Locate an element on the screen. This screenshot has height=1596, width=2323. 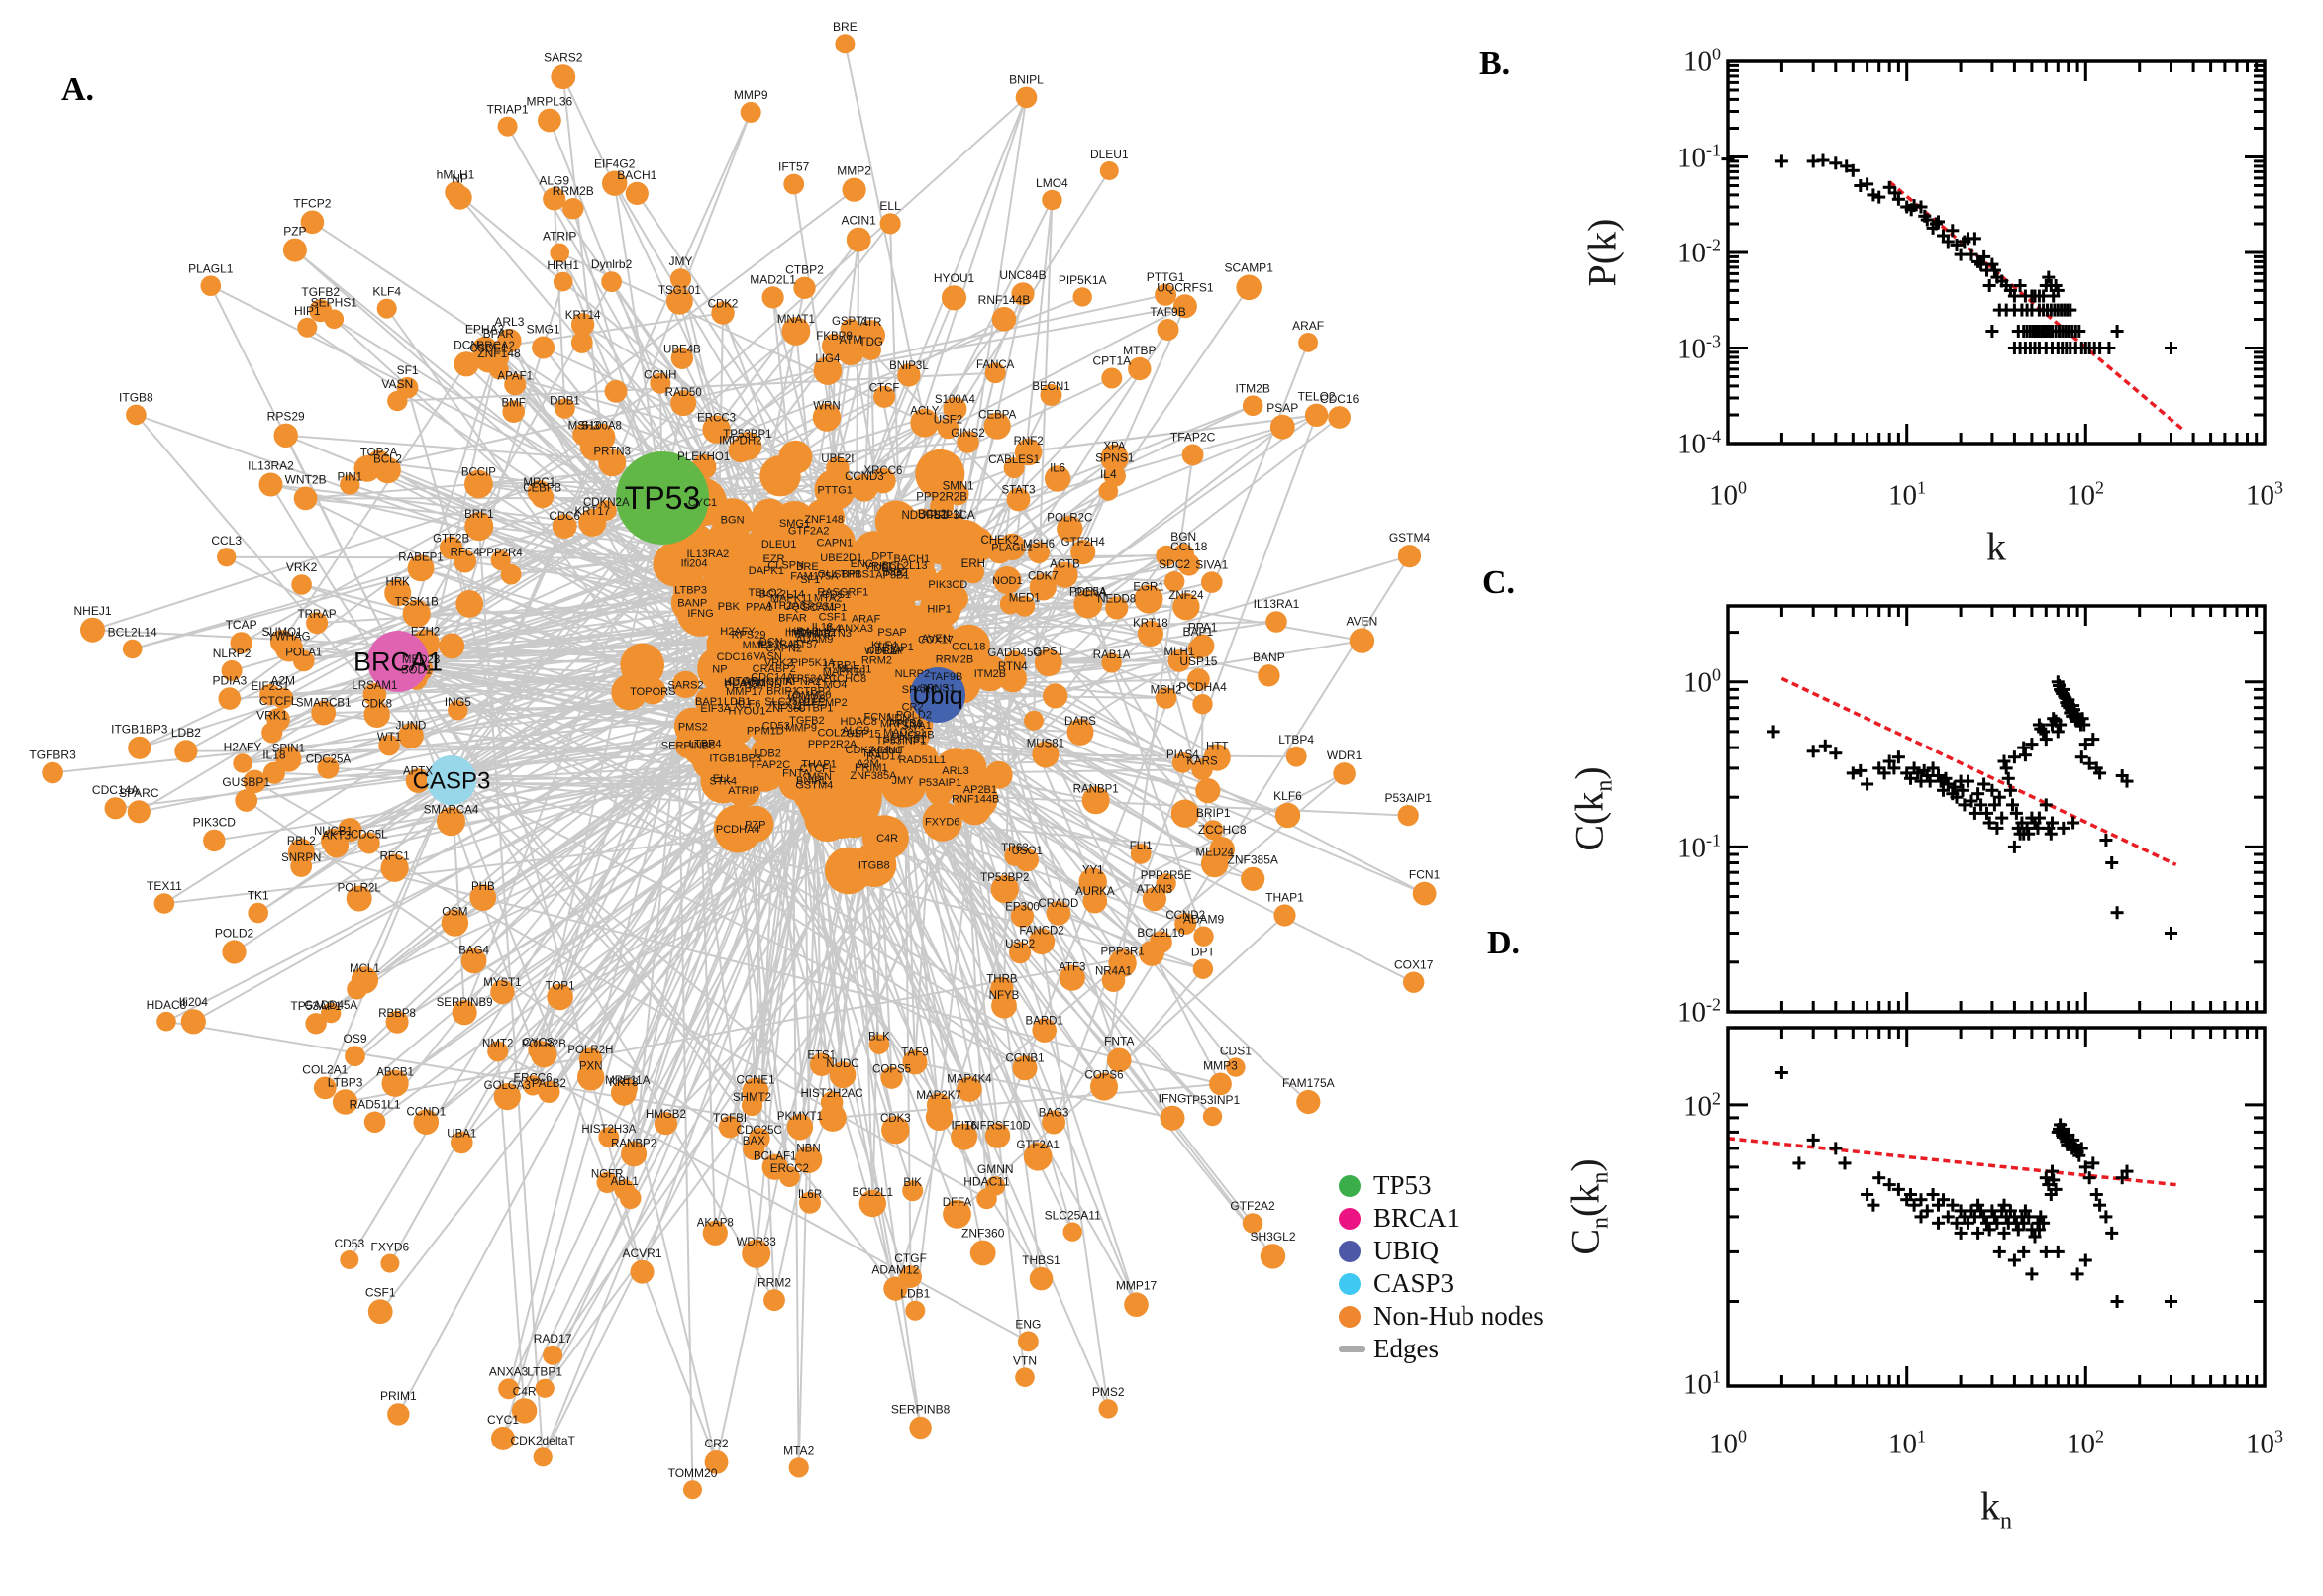
network-node-label: TELO2 is located at coordinates (766, 593).